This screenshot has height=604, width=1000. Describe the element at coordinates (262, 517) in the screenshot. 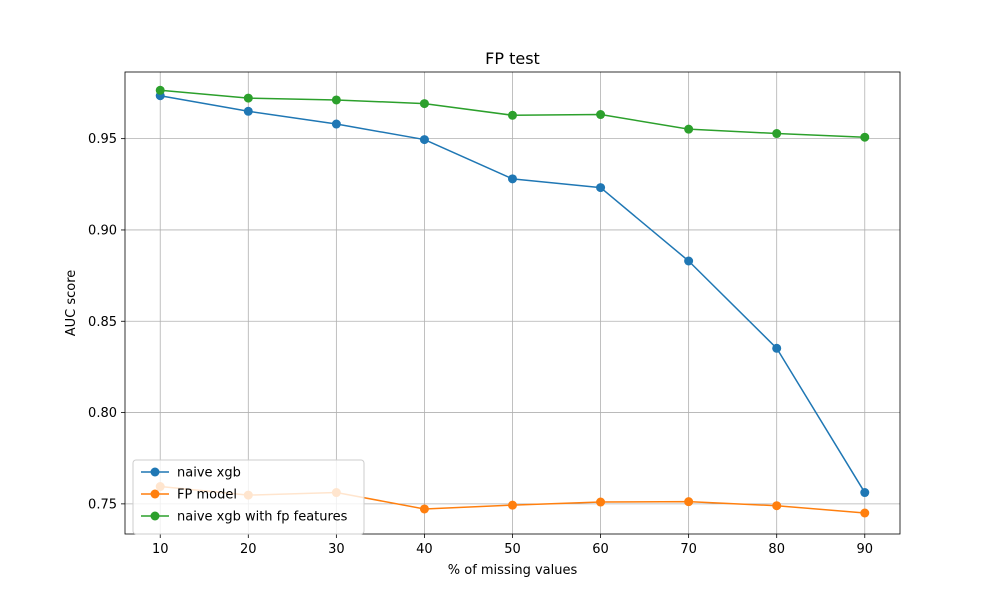

I see `legend-label: naive xgb with fp features` at that location.